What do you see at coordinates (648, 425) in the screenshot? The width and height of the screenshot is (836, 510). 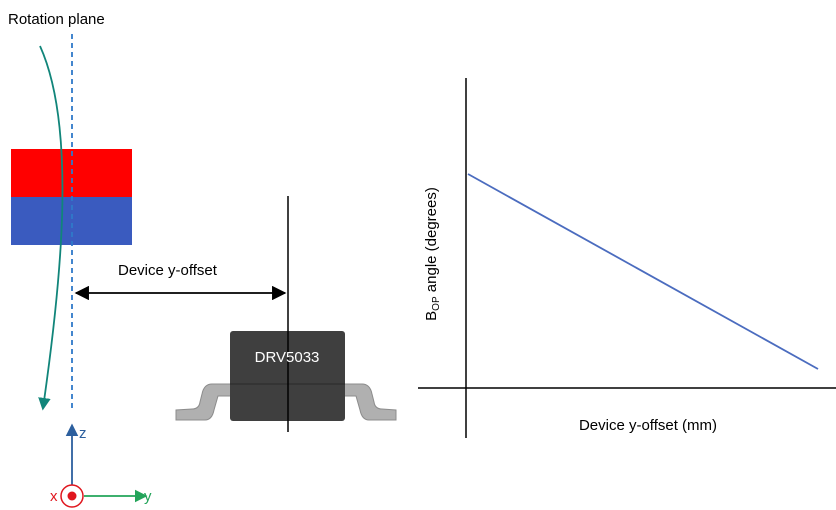 I see `chart-x-axis-label: Device y-offset (mm)` at bounding box center [648, 425].